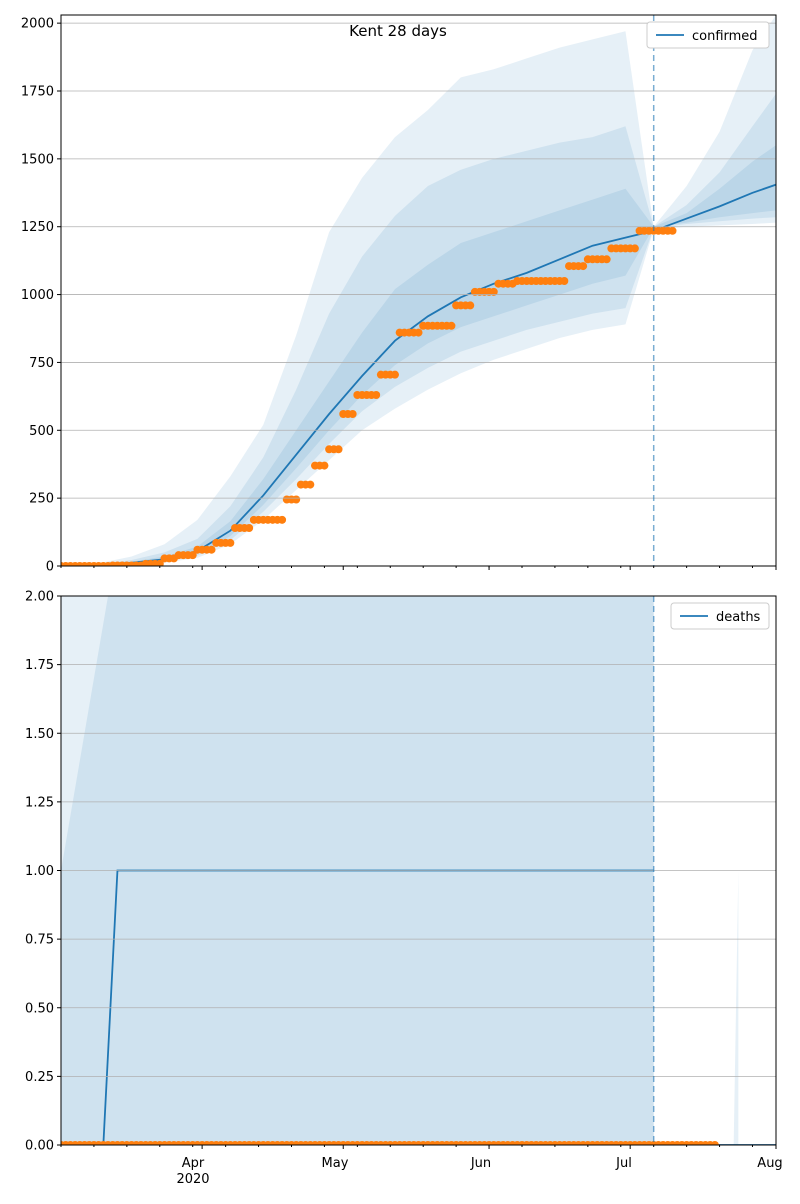 This screenshot has width=800, height=1204. I want to click on x-year-label: 2020, so click(192, 1179).